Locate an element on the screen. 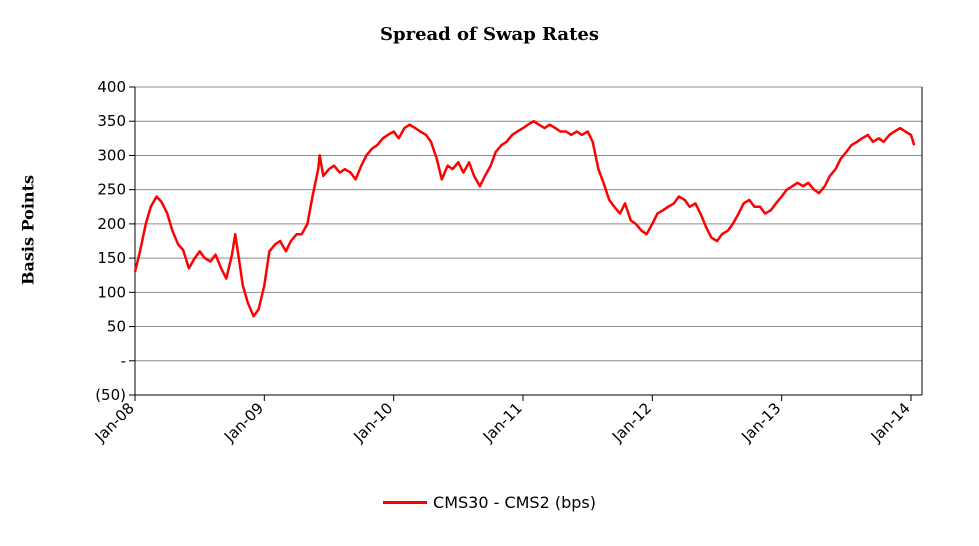  y-tick-label: (50) is located at coordinates (110, 395).